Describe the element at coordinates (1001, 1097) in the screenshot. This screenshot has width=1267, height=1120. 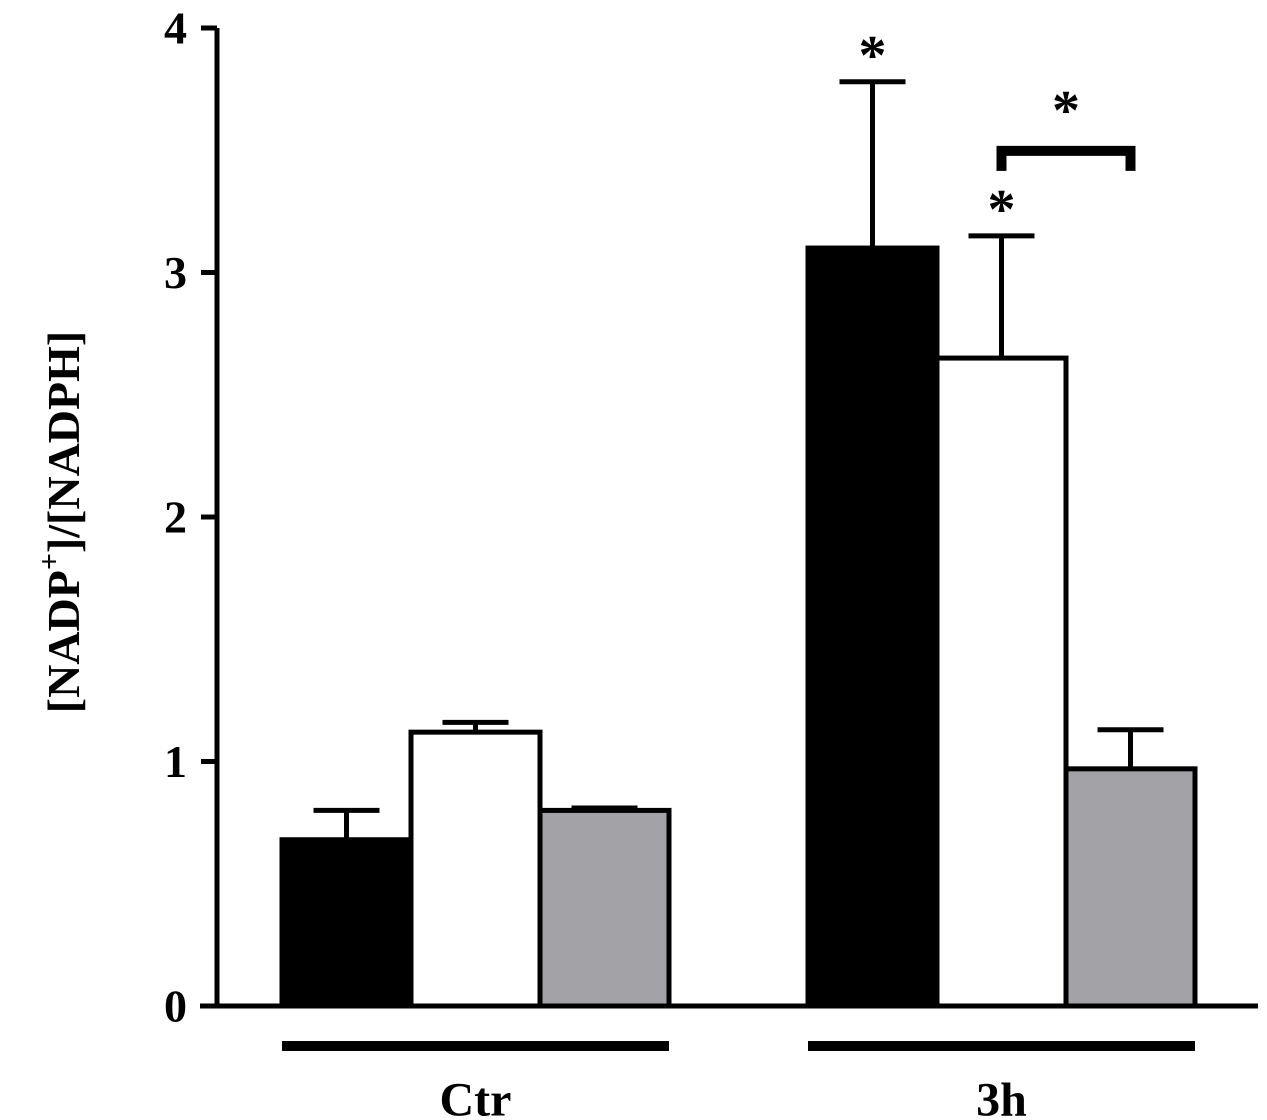
I see `category-label: 3h` at that location.